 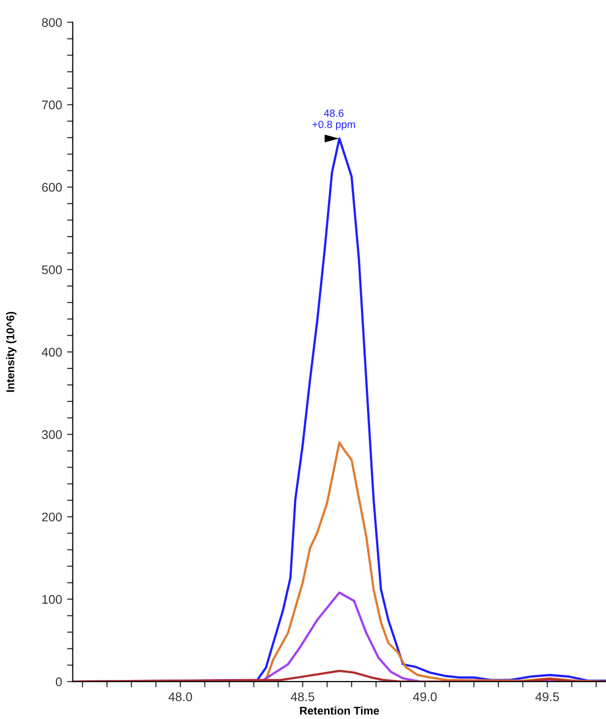 What do you see at coordinates (52, 435) in the screenshot?
I see `y-tick-label: 300` at bounding box center [52, 435].